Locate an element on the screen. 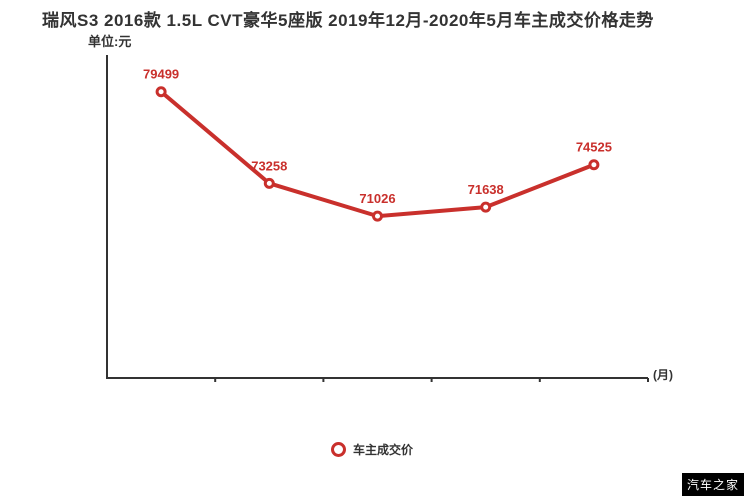  data-point-label: 73258 is located at coordinates (269, 165).